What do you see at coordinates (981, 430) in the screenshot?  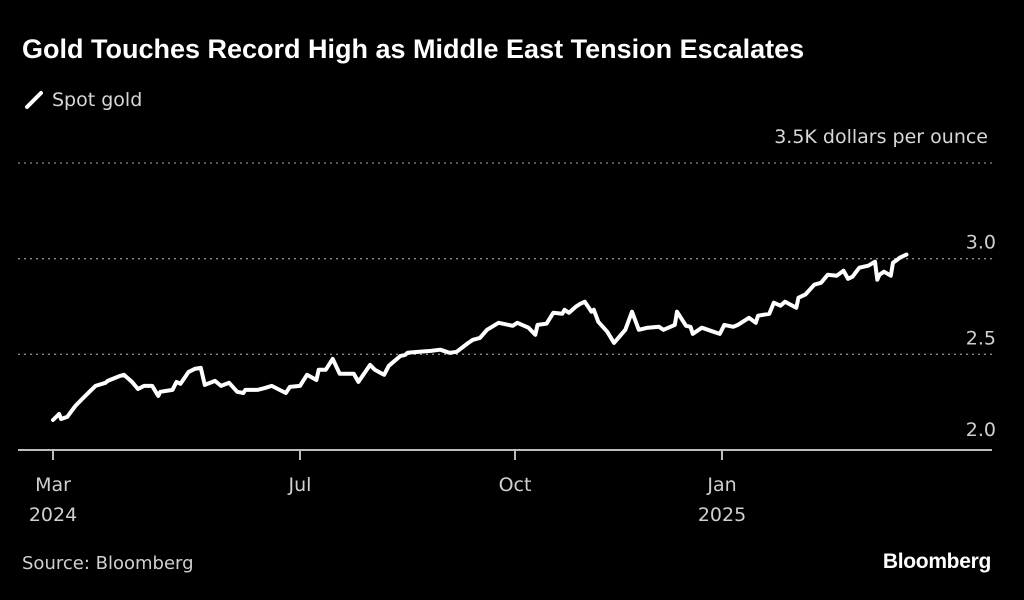 I see `y-tick-label: 2.0` at bounding box center [981, 430].